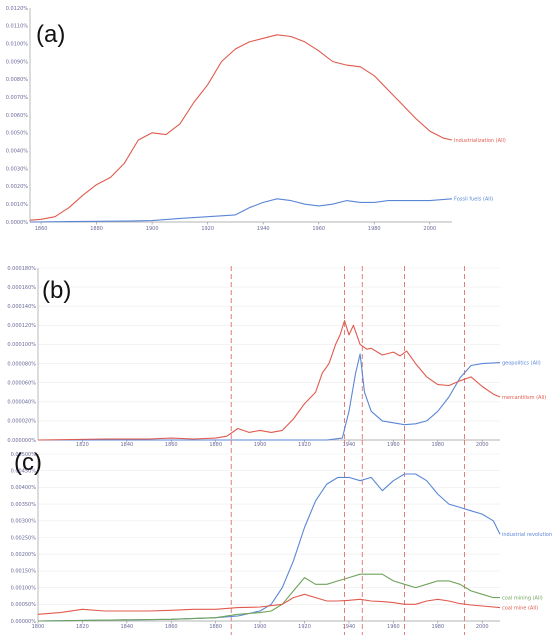 The height and width of the screenshot is (637, 554). Describe the element at coordinates (17, 205) in the screenshot. I see `y-tick-label-a-1: 0.0010%` at that location.